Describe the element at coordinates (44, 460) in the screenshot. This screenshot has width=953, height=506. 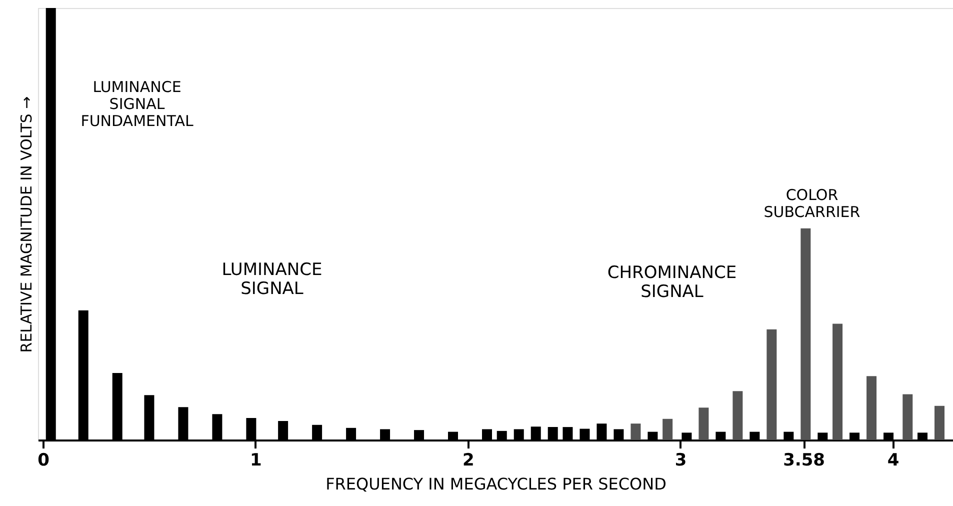
I see `x-tick-label: 0` at that location.